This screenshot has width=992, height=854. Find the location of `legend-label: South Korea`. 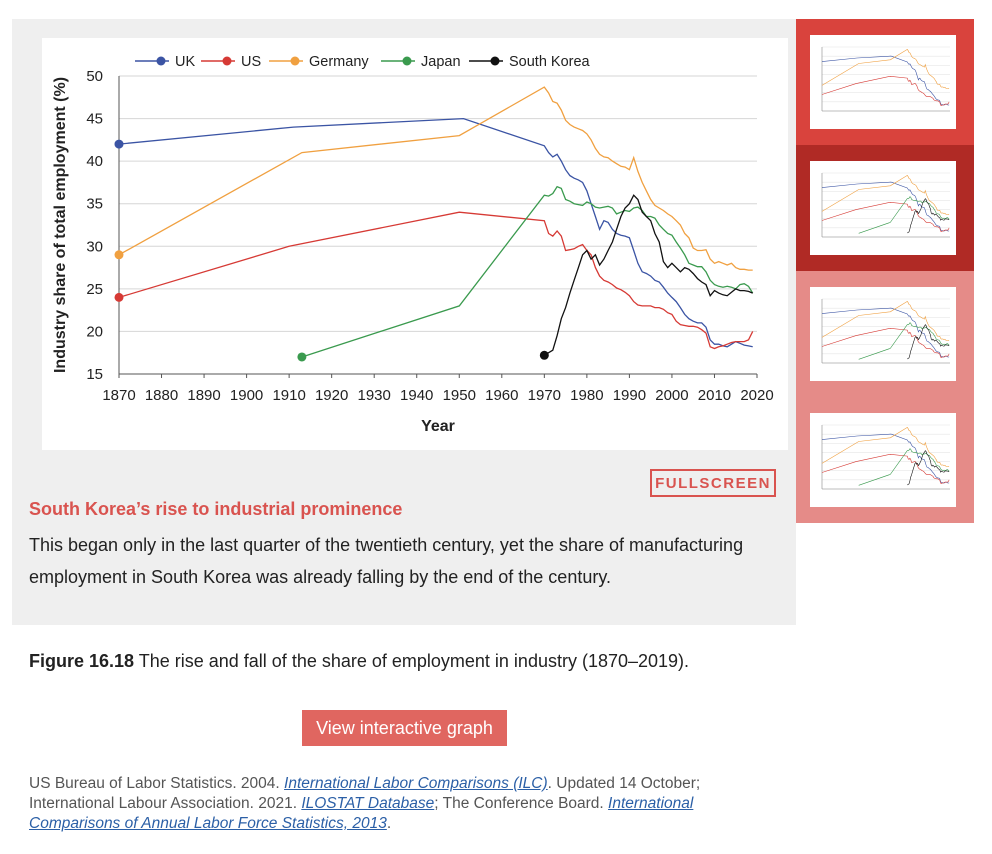

legend-label: South Korea is located at coordinates (550, 62).